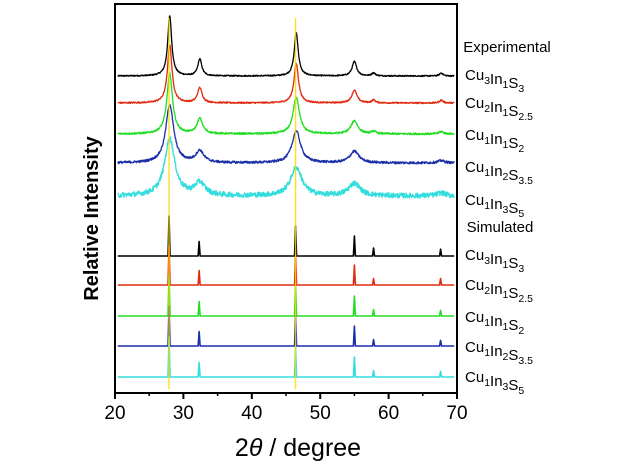 This screenshot has width=636, height=472. What do you see at coordinates (494, 141) in the screenshot?
I see `series-label-3: Cu1In1S2` at bounding box center [494, 141].